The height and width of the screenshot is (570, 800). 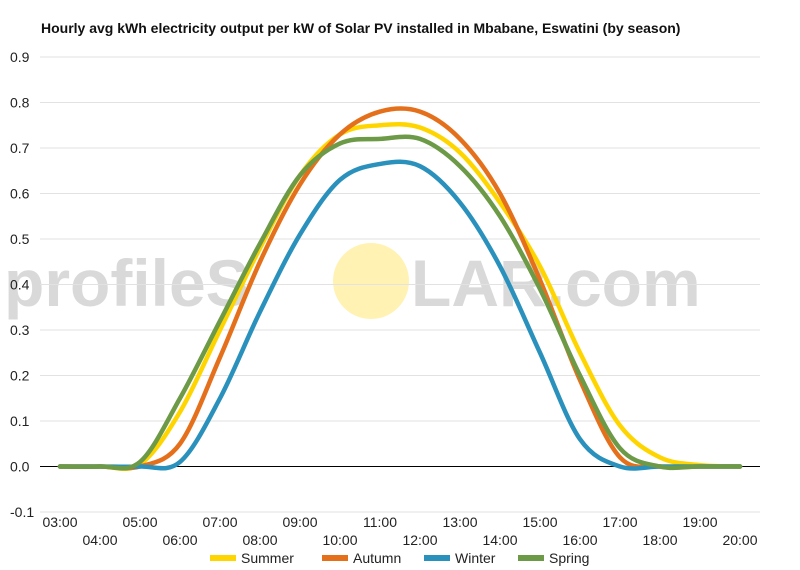 I want to click on x-tick-label: 19:00, so click(x=699, y=522).